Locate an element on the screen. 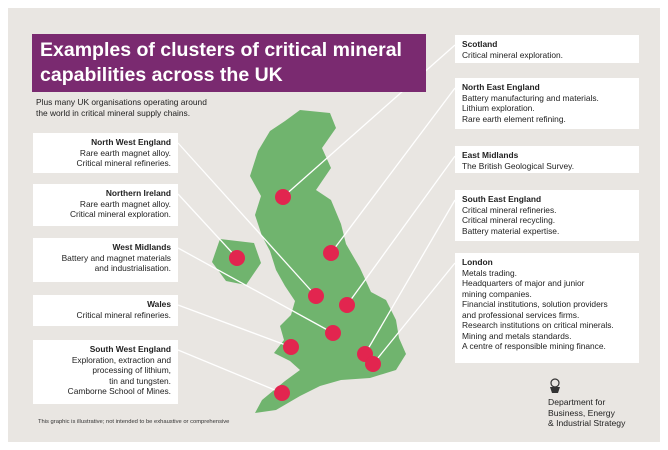  region-name: North East England is located at coordinates (501, 87).